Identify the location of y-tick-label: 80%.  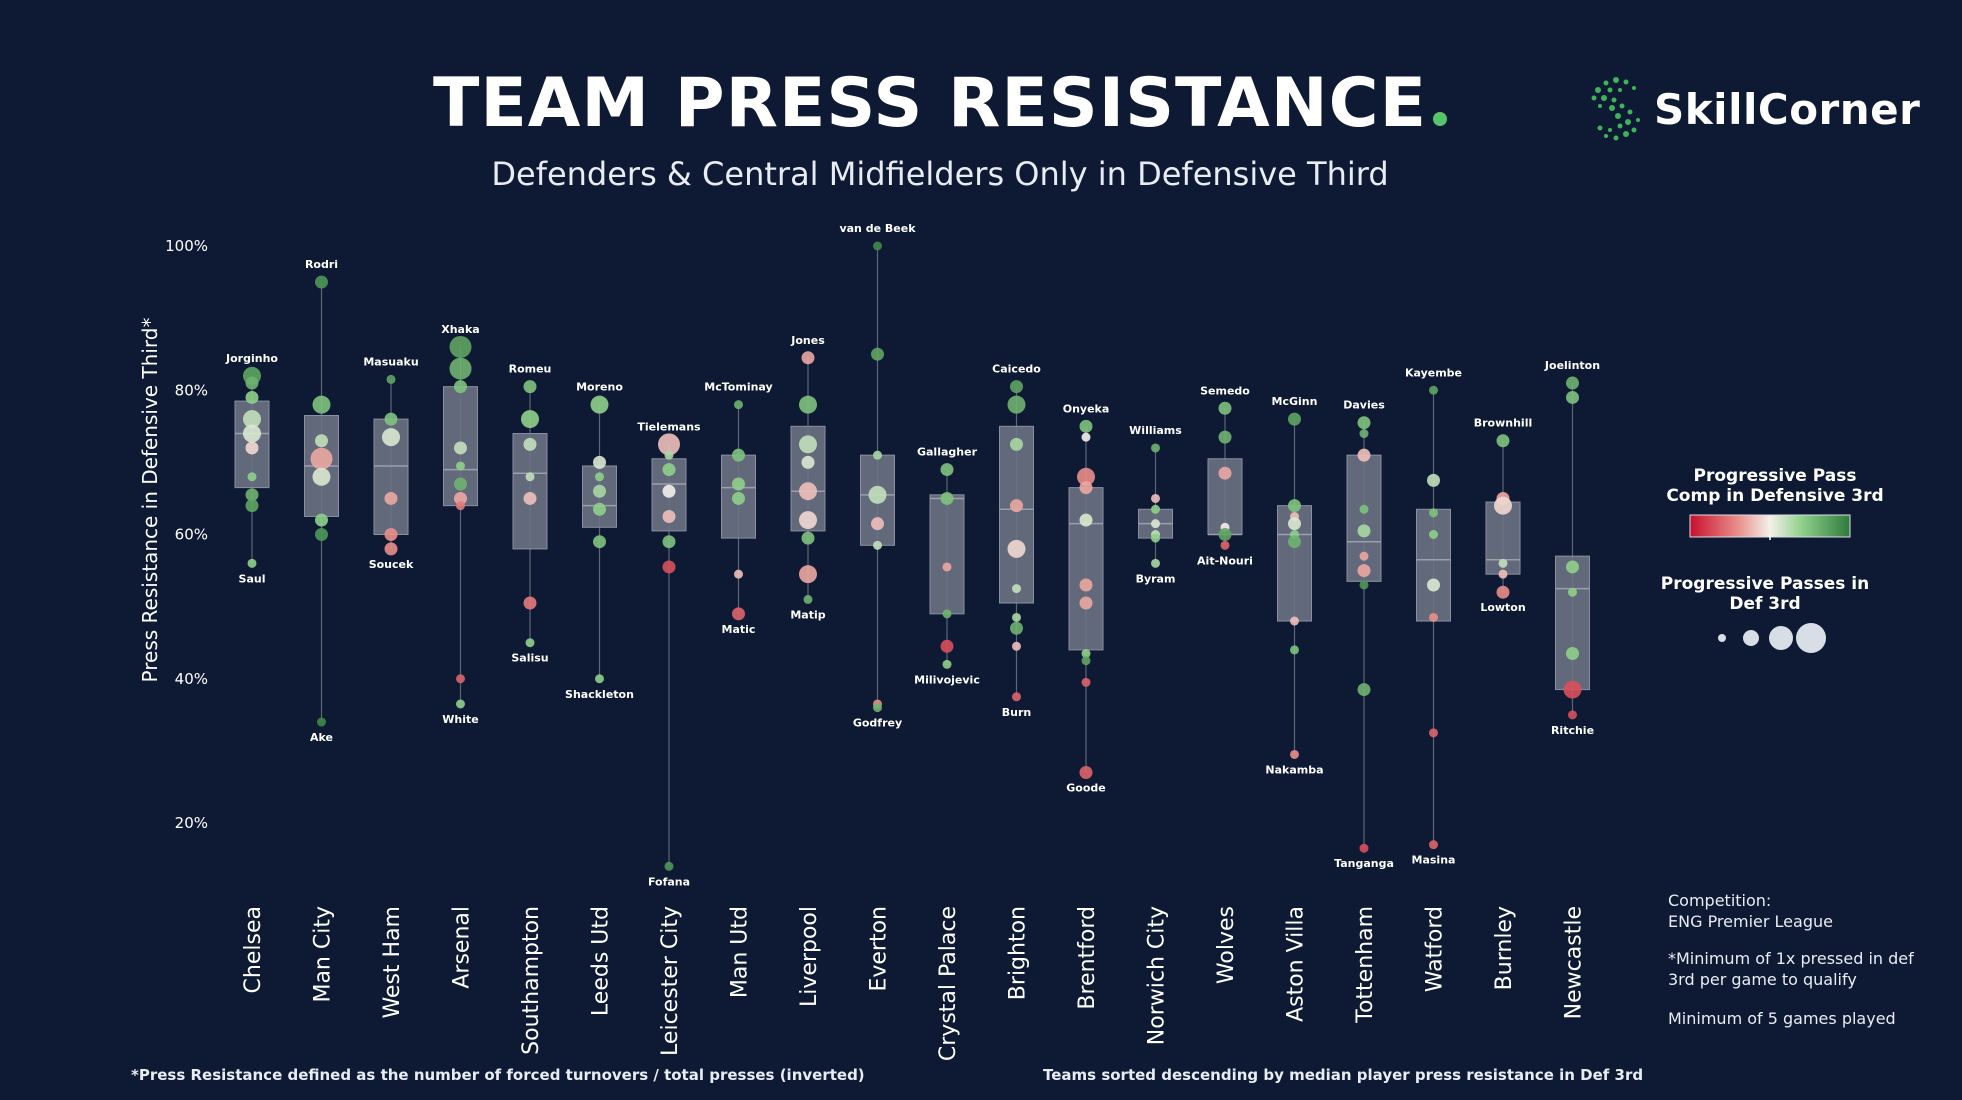
(191, 390).